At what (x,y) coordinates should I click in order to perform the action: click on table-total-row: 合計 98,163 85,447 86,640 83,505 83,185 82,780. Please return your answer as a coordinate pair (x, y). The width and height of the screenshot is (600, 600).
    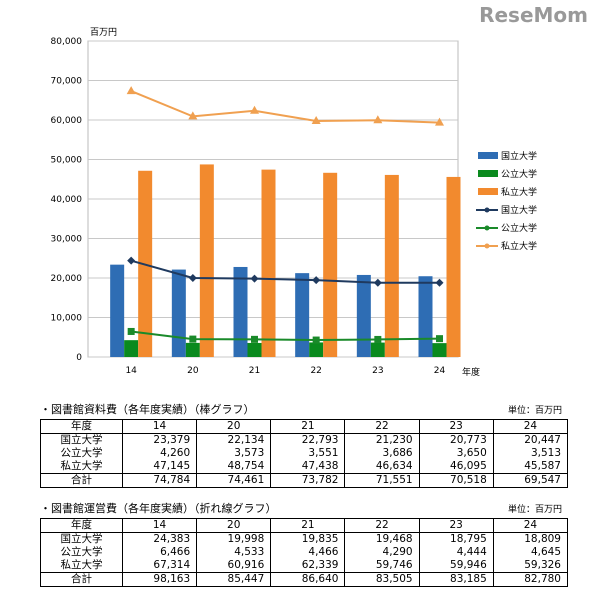
    Looking at the image, I should click on (304, 579).